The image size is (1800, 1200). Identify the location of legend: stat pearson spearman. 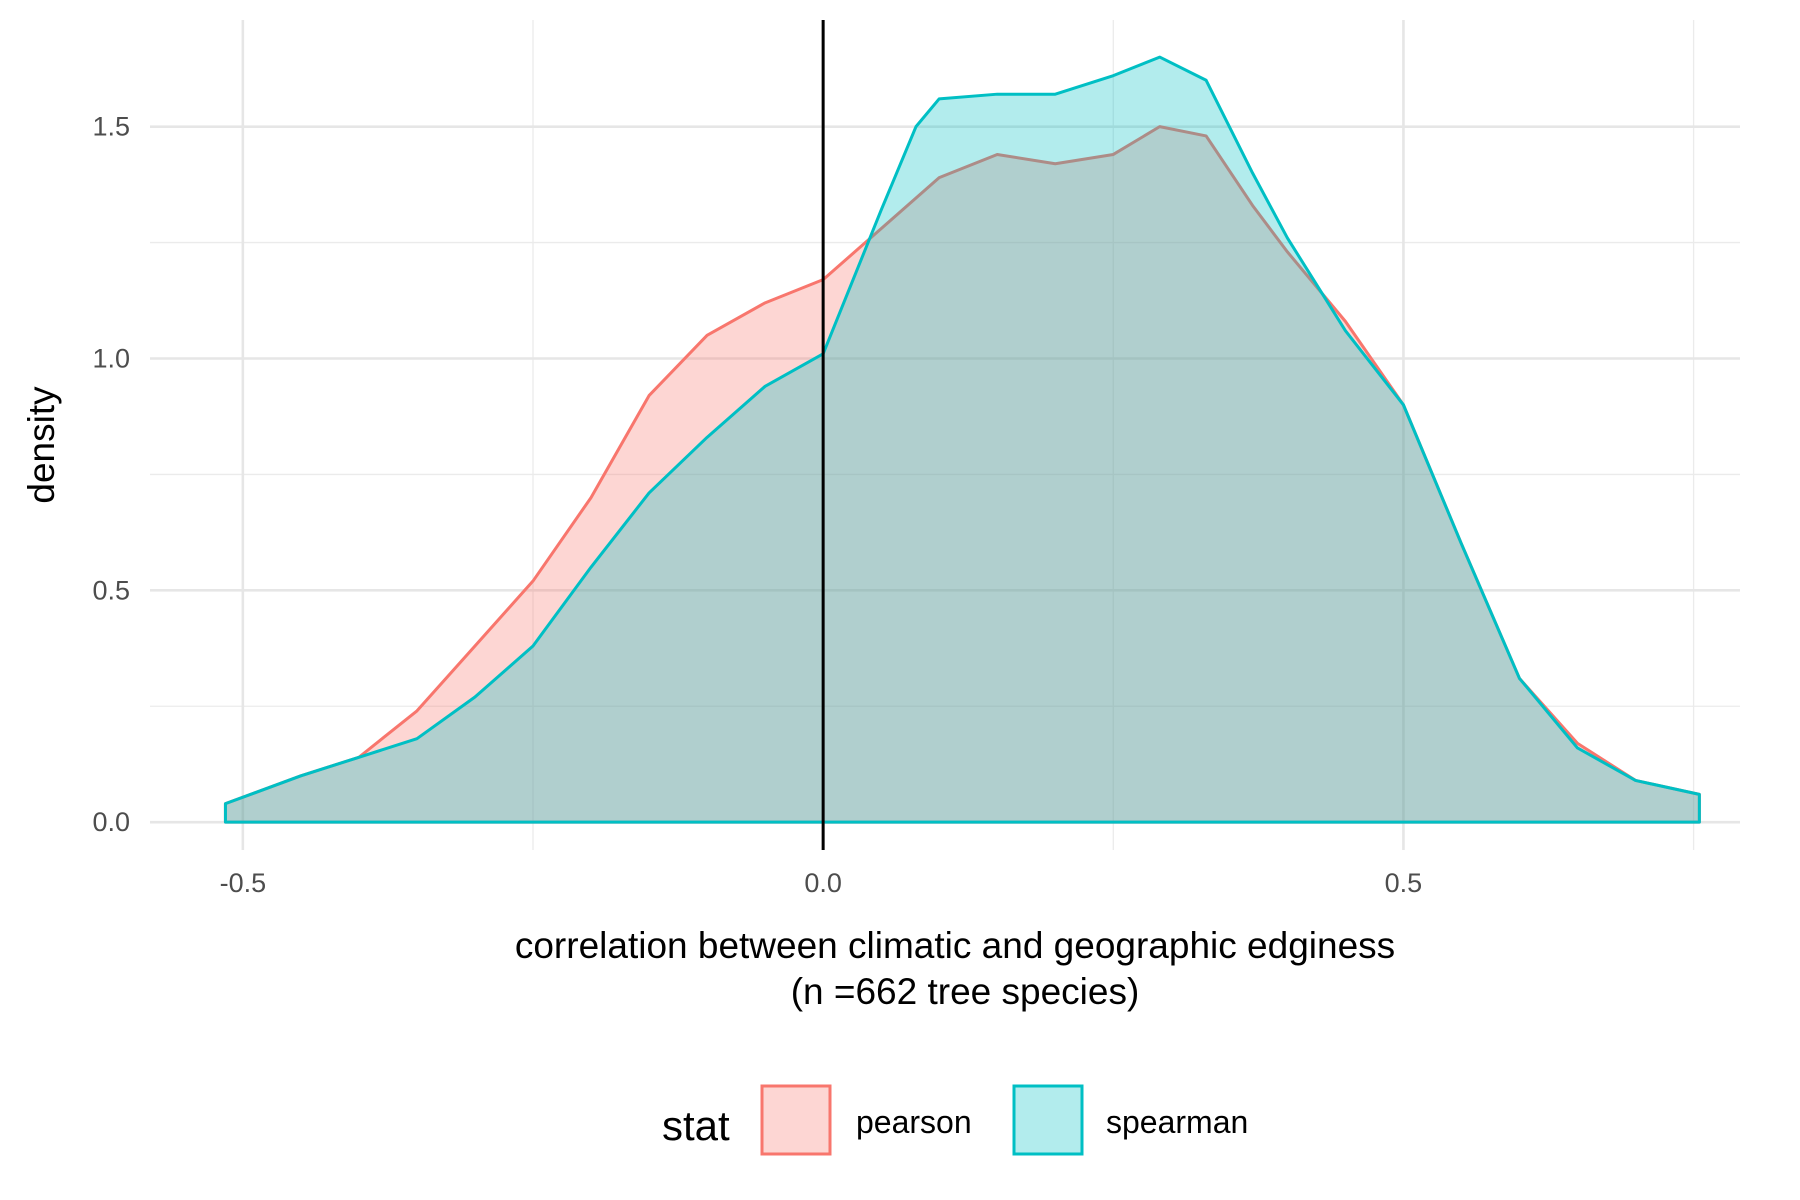
(955, 1120).